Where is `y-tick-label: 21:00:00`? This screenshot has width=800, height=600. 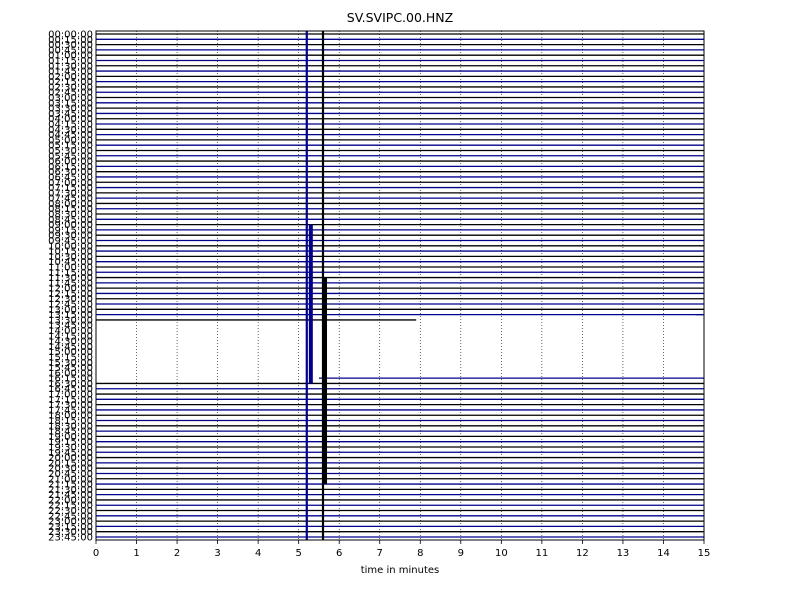
y-tick-label: 21:00:00 is located at coordinates (70, 479).